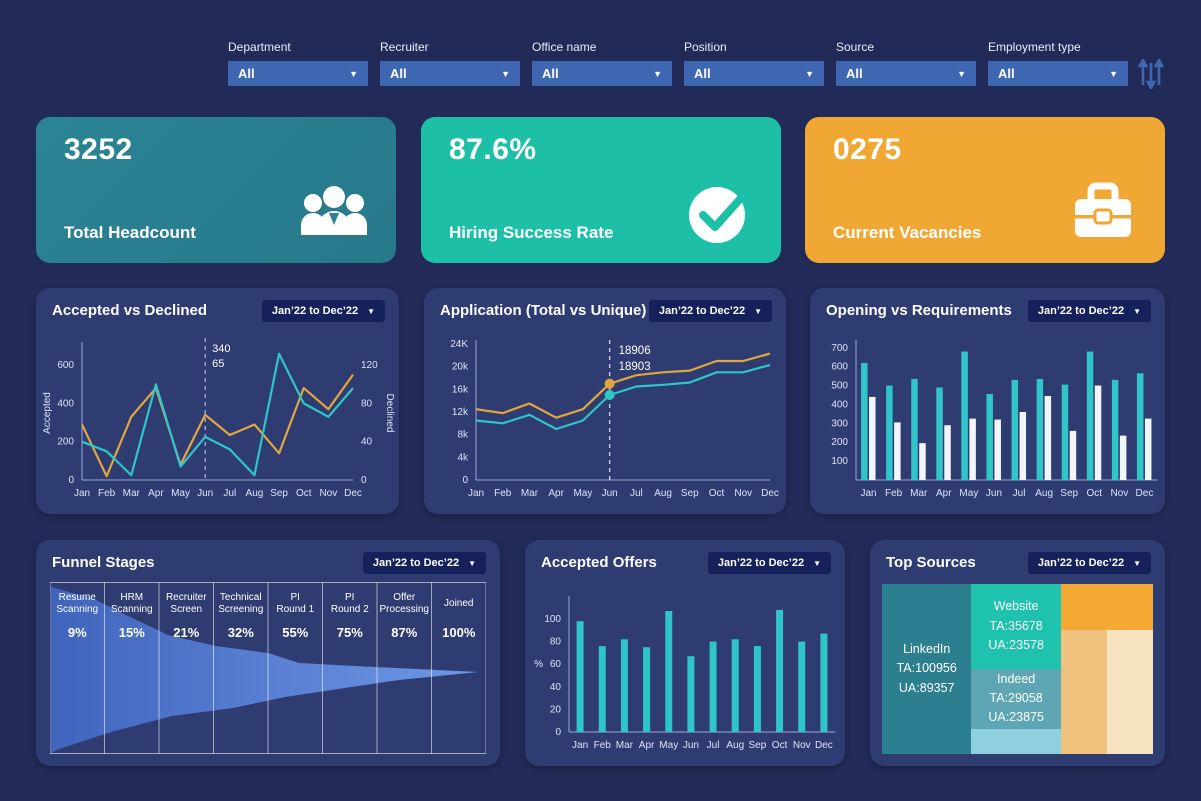 This screenshot has width=1201, height=801. I want to click on kpi-label: Total Headcount, so click(130, 232).